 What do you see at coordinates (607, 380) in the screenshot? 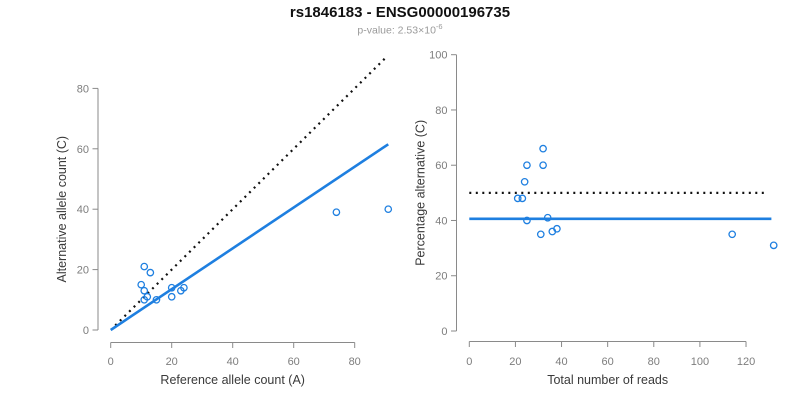
I see `x-axis-title: Total number of reads` at bounding box center [607, 380].